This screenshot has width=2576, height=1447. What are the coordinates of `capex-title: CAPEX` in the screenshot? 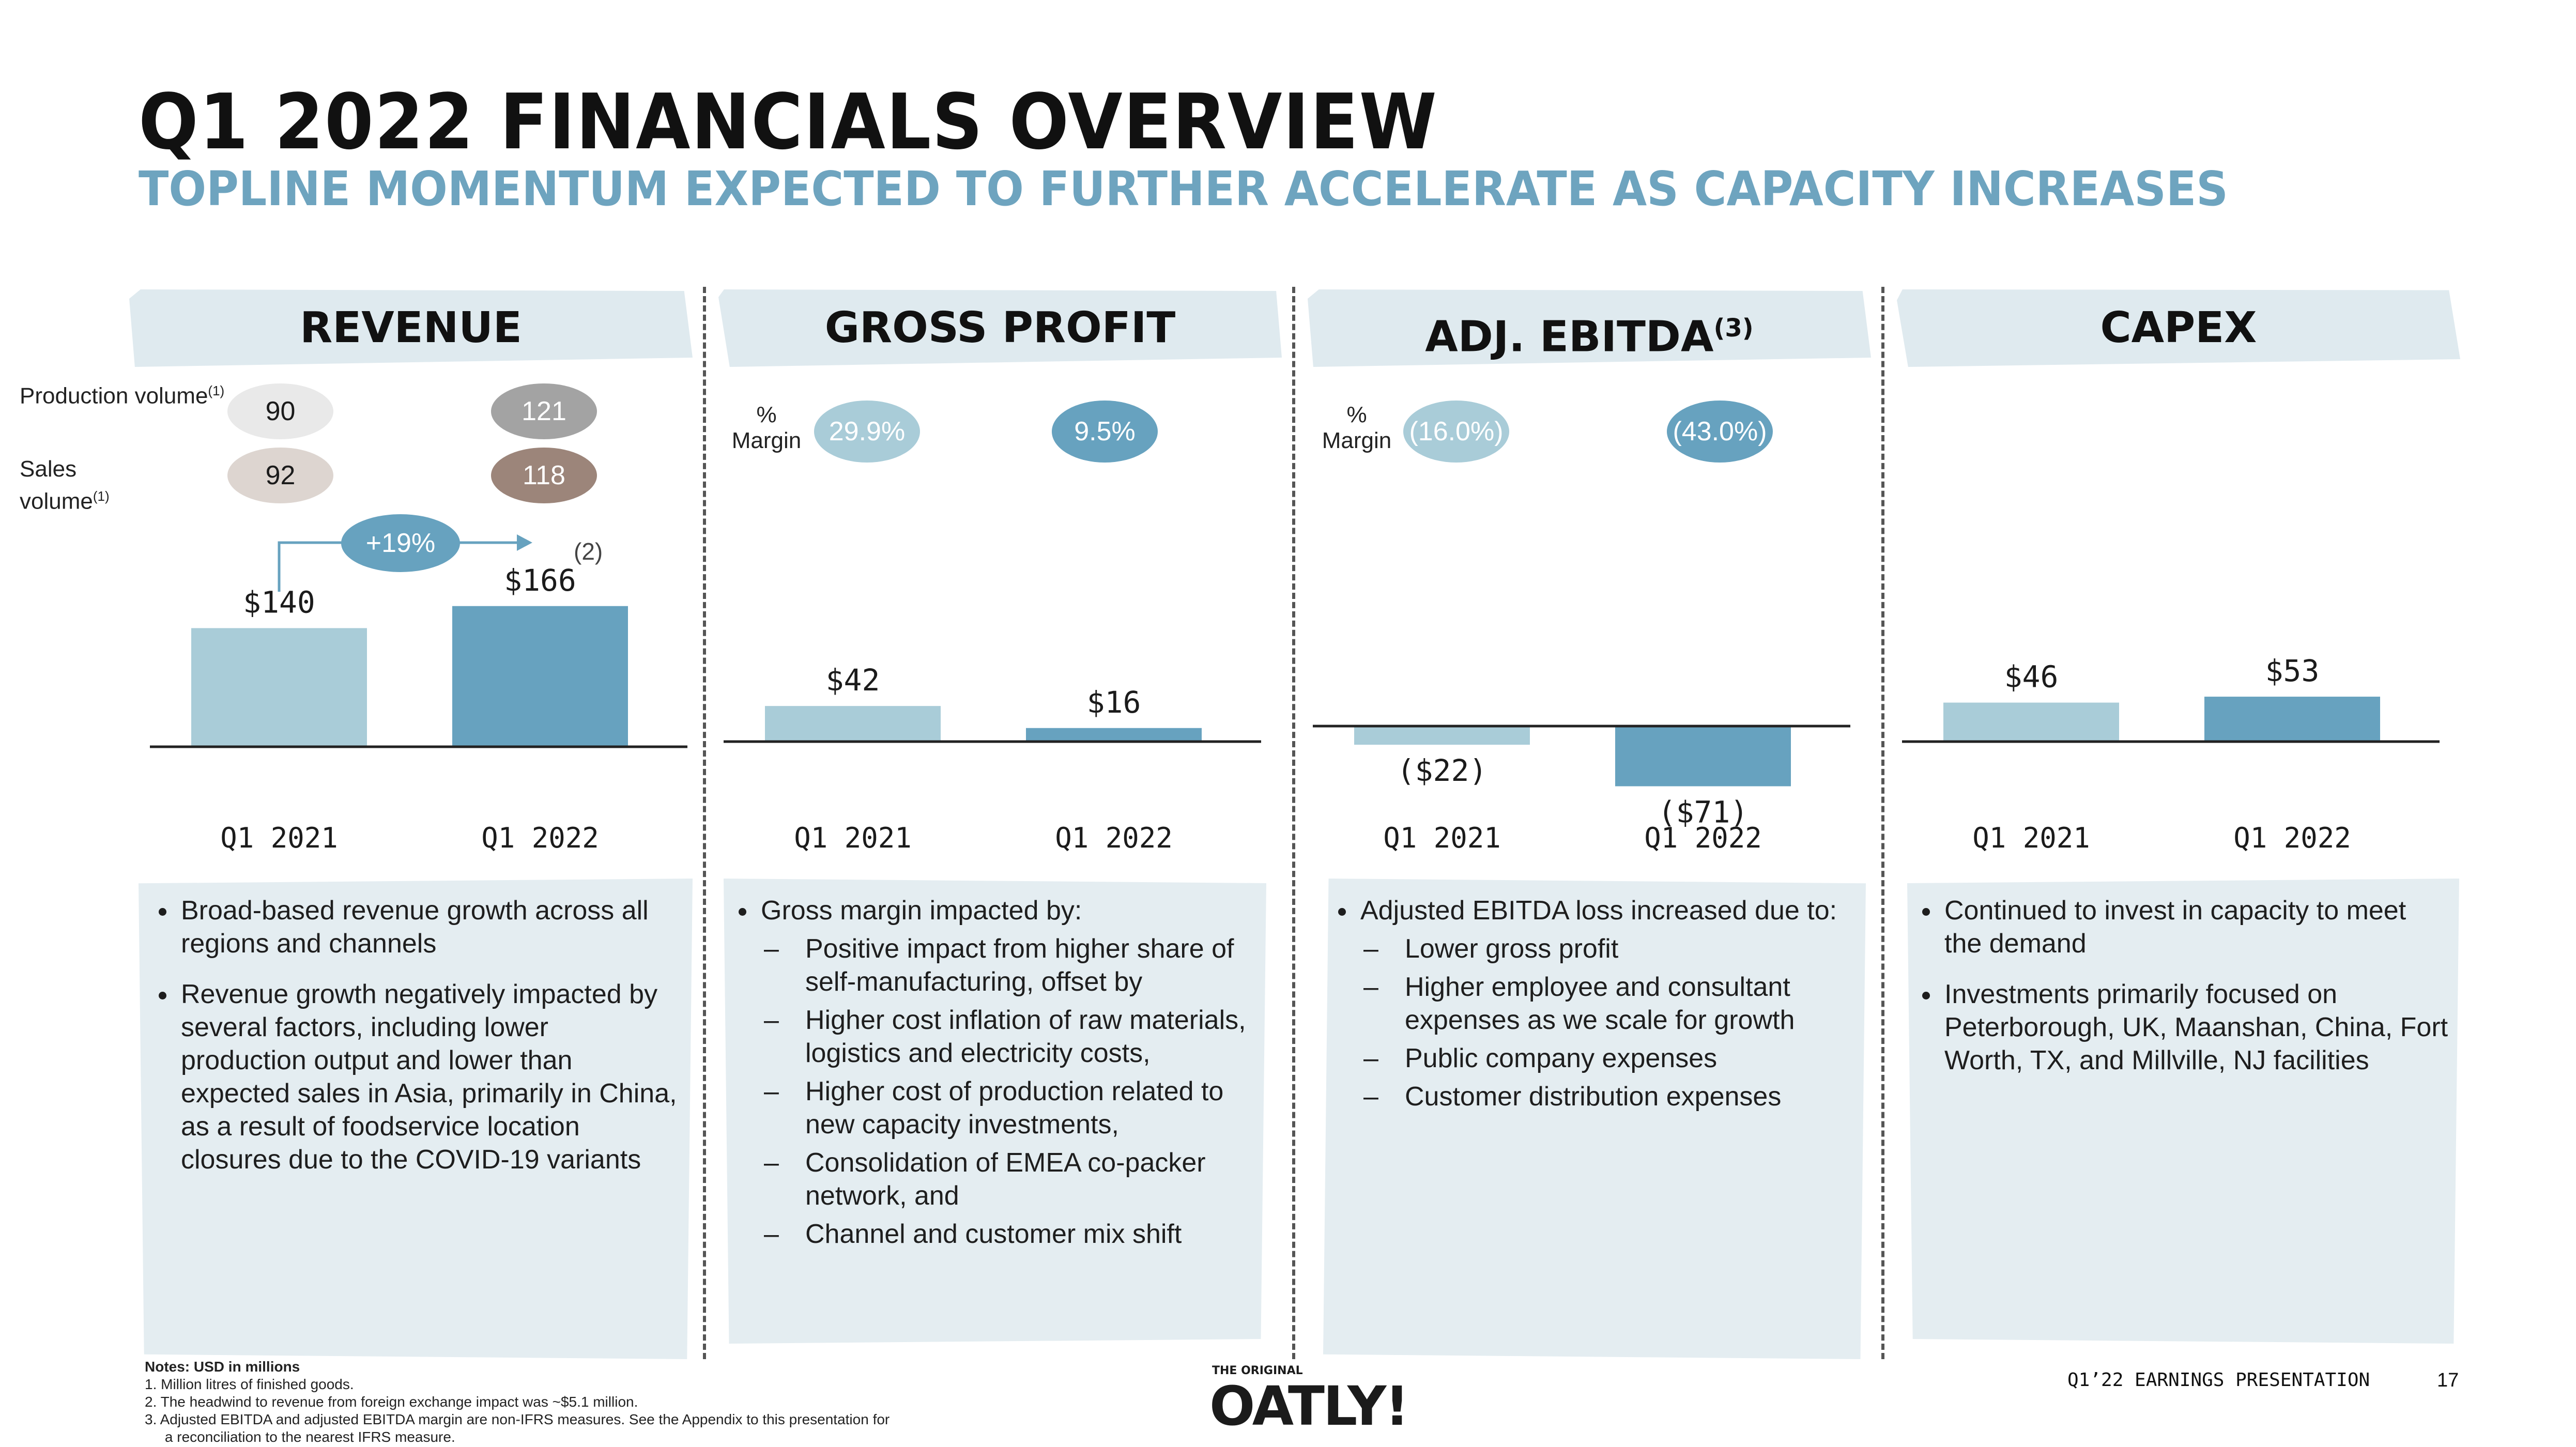 It's located at (2178, 327).